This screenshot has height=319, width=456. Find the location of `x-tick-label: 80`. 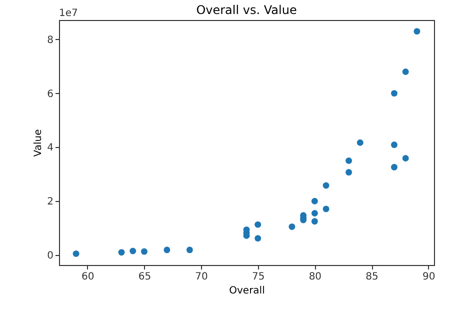

x-tick-label: 80 is located at coordinates (315, 277).